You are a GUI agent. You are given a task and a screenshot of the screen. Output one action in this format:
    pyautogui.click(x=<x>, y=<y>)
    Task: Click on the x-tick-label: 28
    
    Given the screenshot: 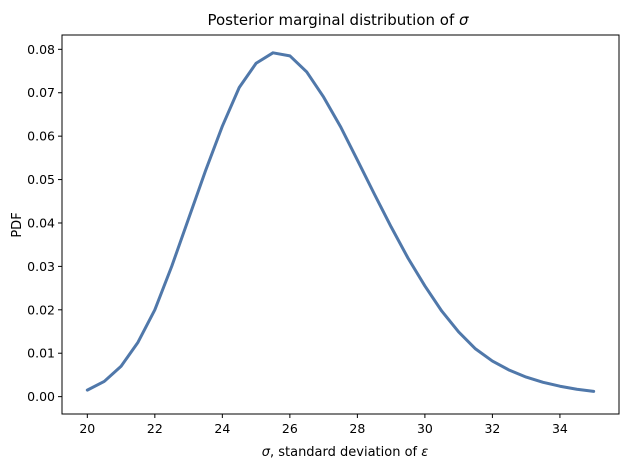 What is the action you would take?
    pyautogui.click(x=357, y=428)
    